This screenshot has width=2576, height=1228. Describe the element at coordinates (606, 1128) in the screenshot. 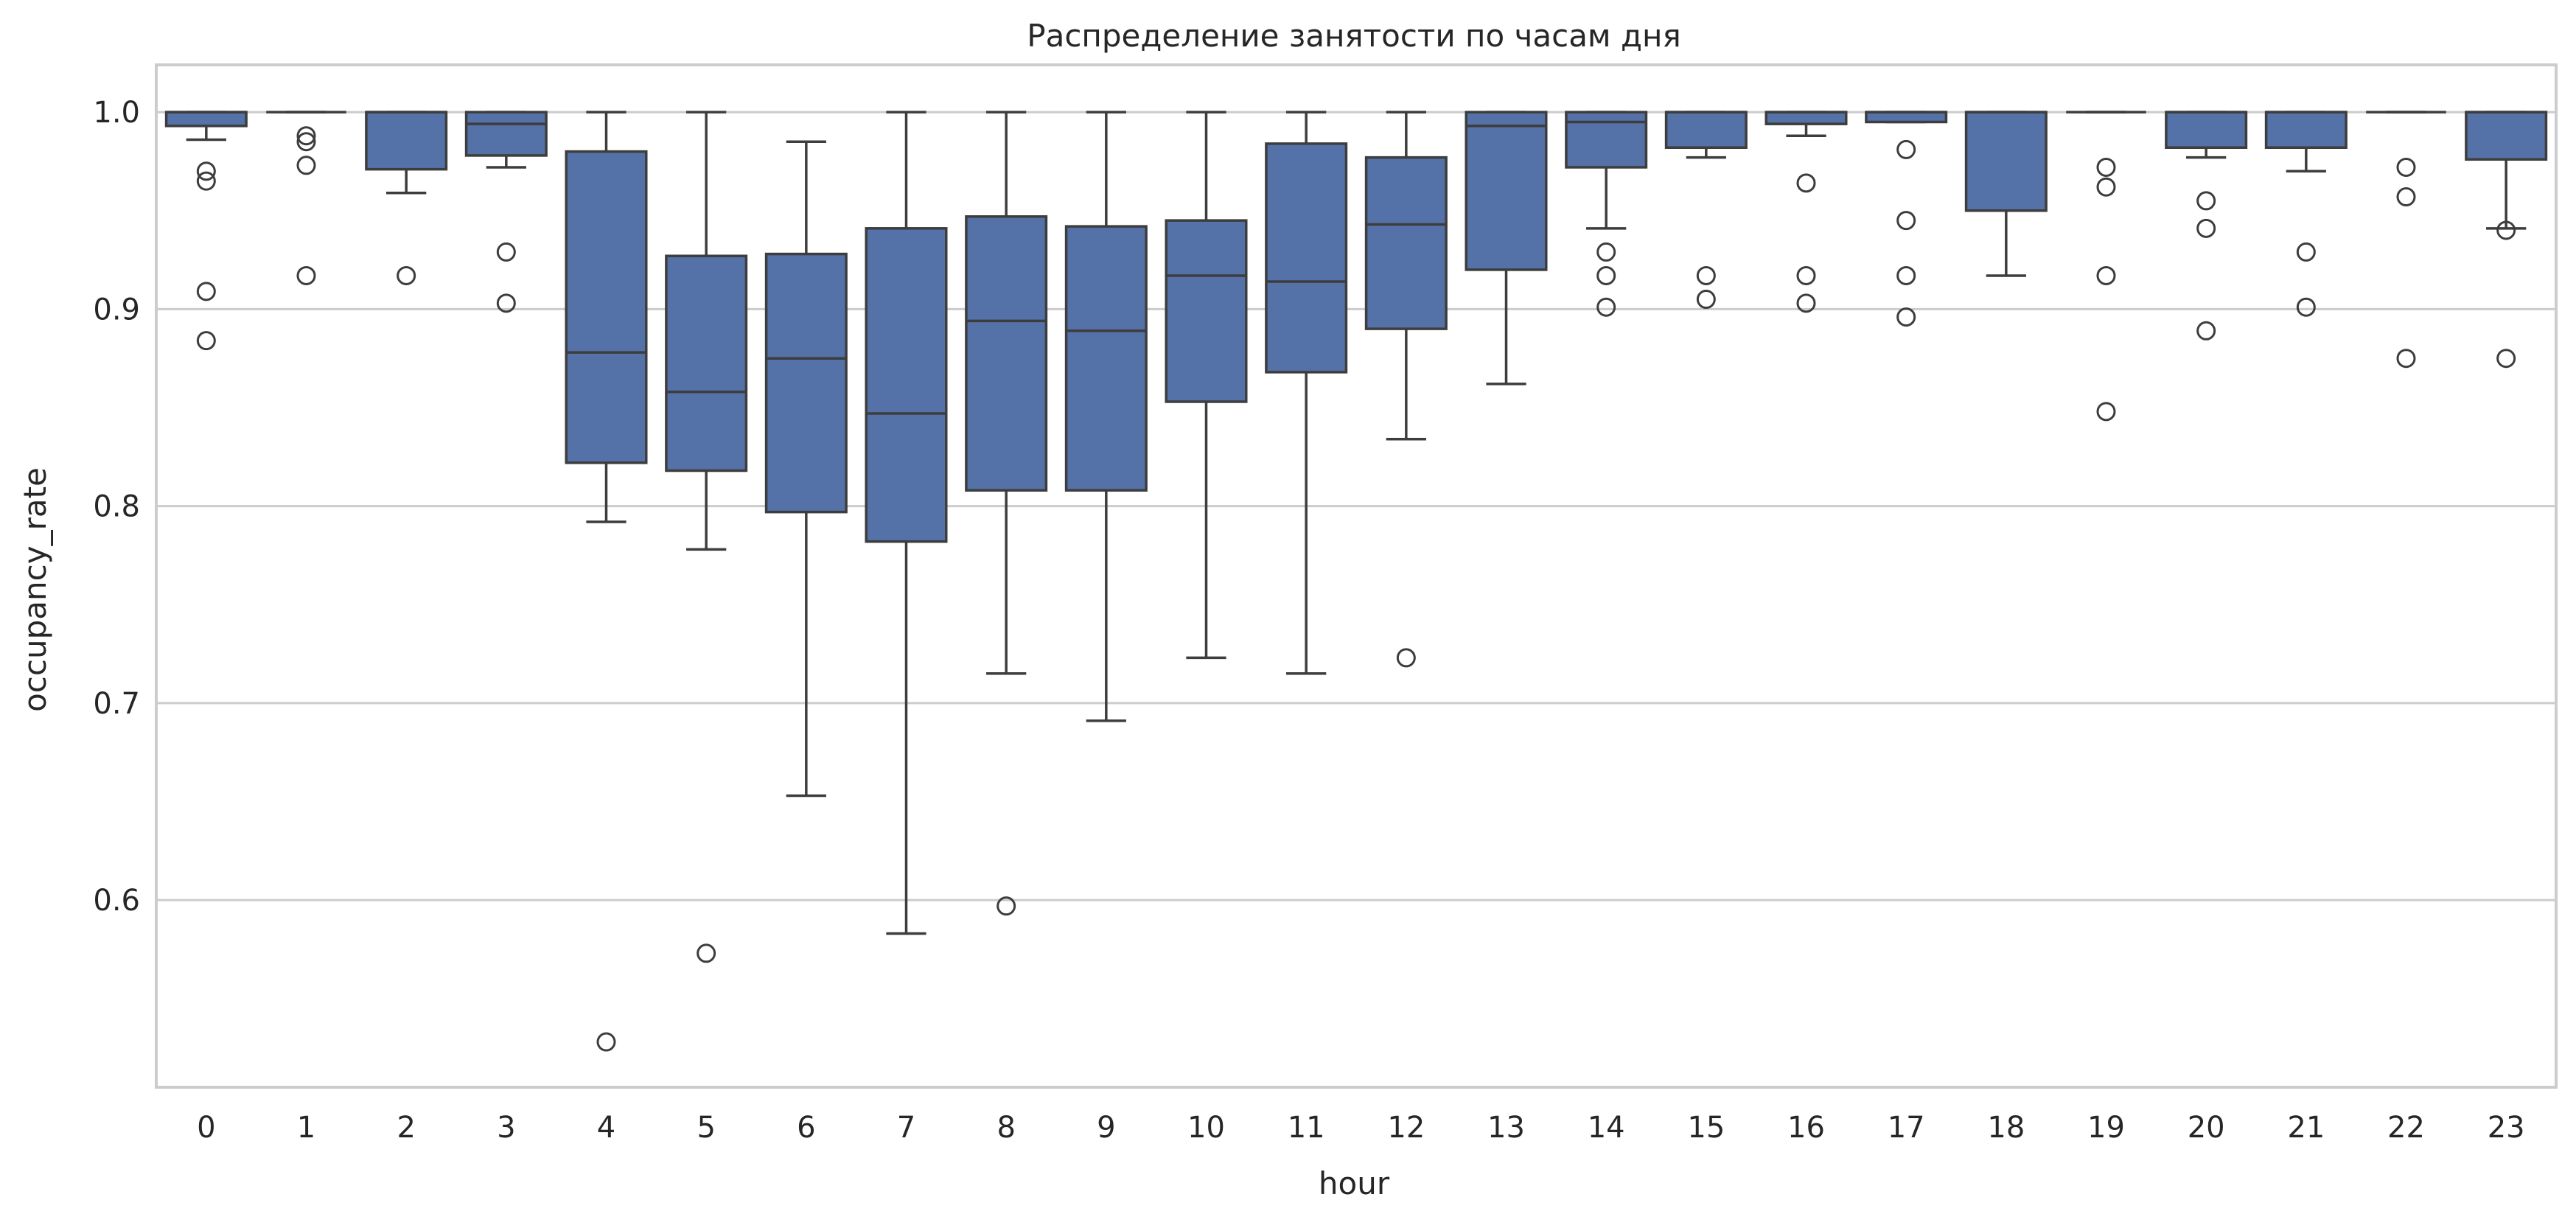

I see `x-tick-label: 4` at that location.